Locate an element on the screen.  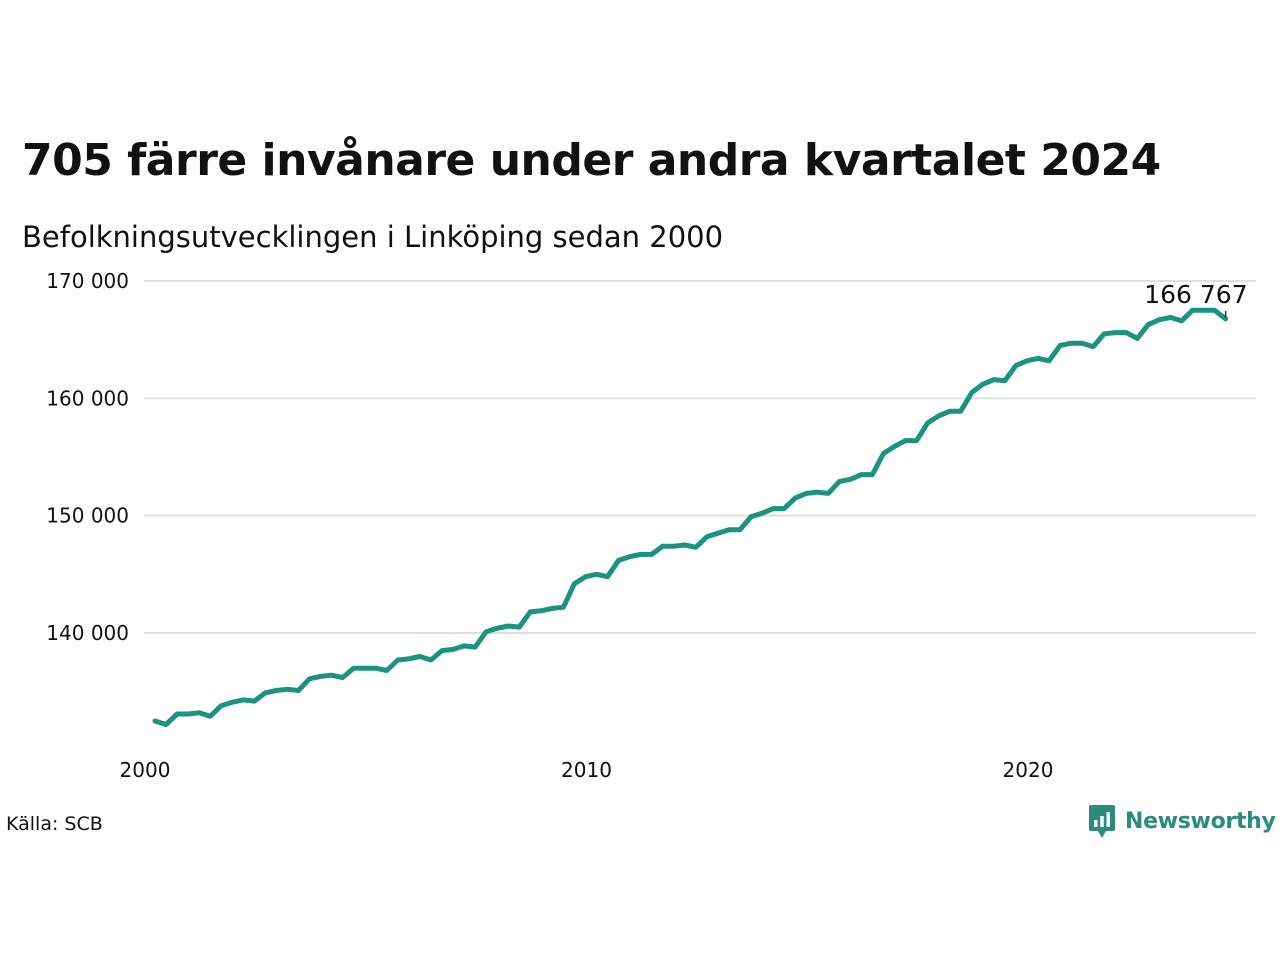
y-axis-tick-labels: 140 000 150 000 160 000 170 000 is located at coordinates (87, 457).